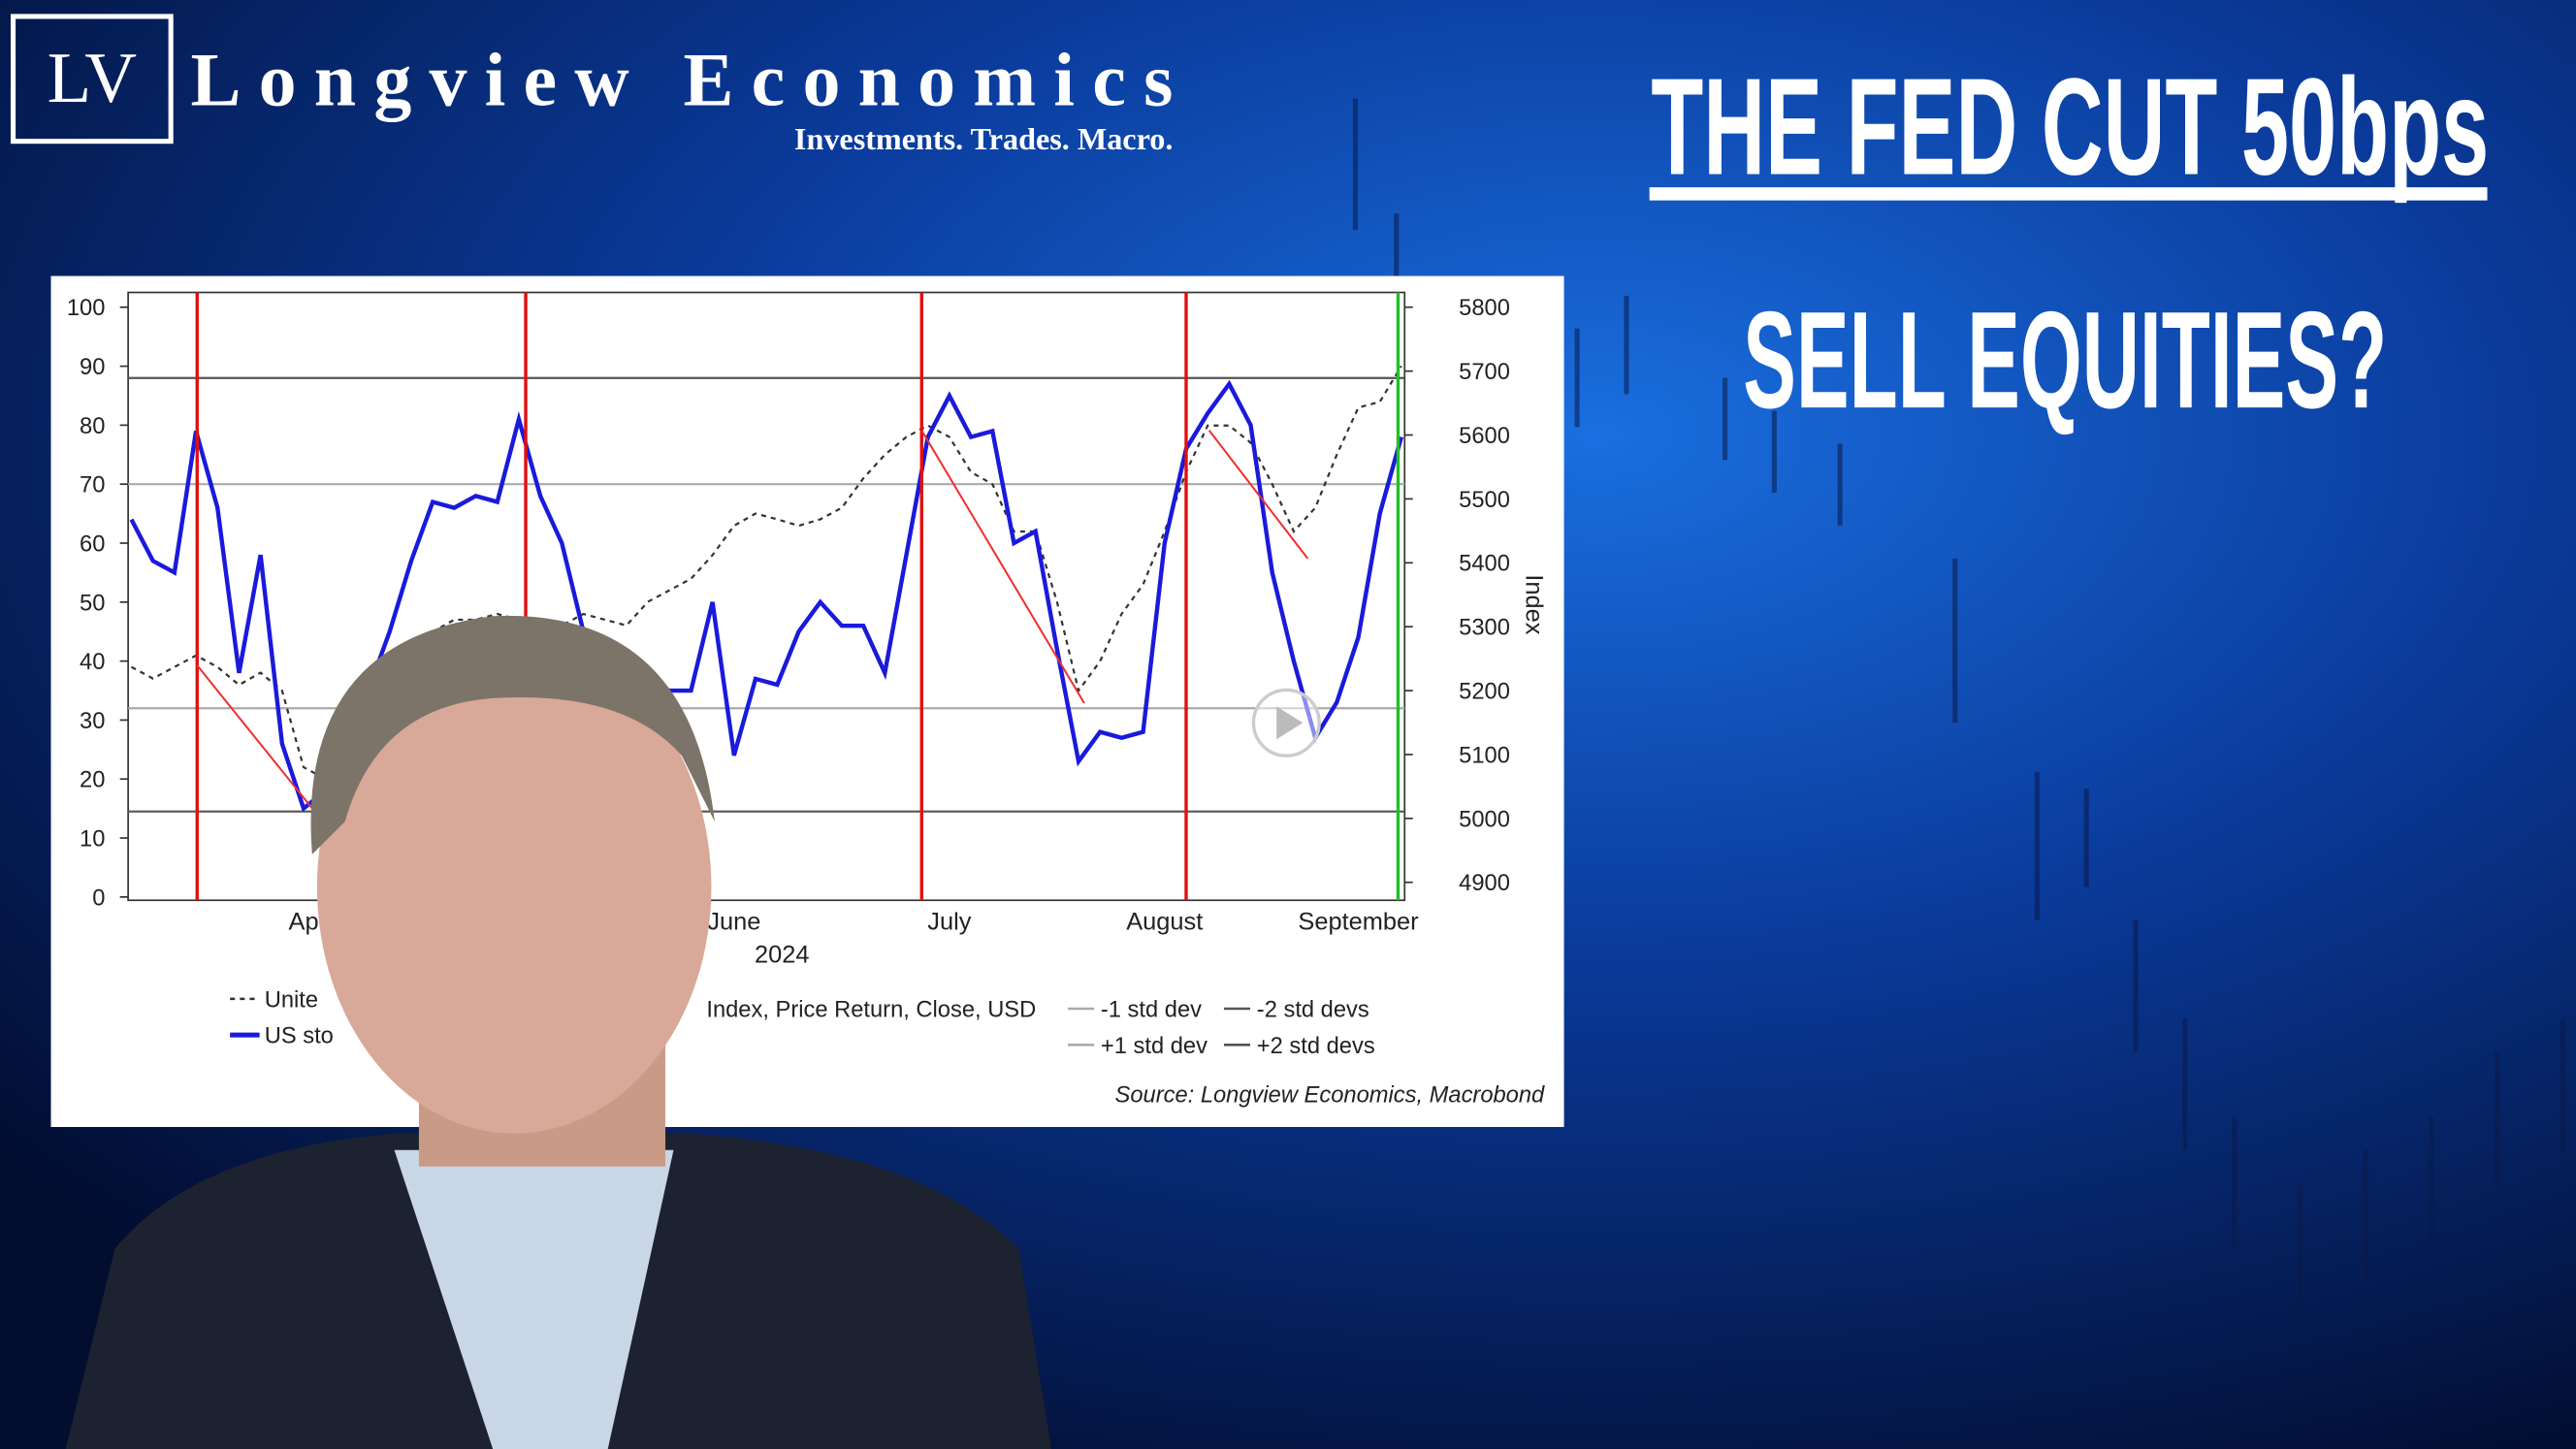 The width and height of the screenshot is (2576, 1449). Describe the element at coordinates (514, 887) in the screenshot. I see `face` at that location.